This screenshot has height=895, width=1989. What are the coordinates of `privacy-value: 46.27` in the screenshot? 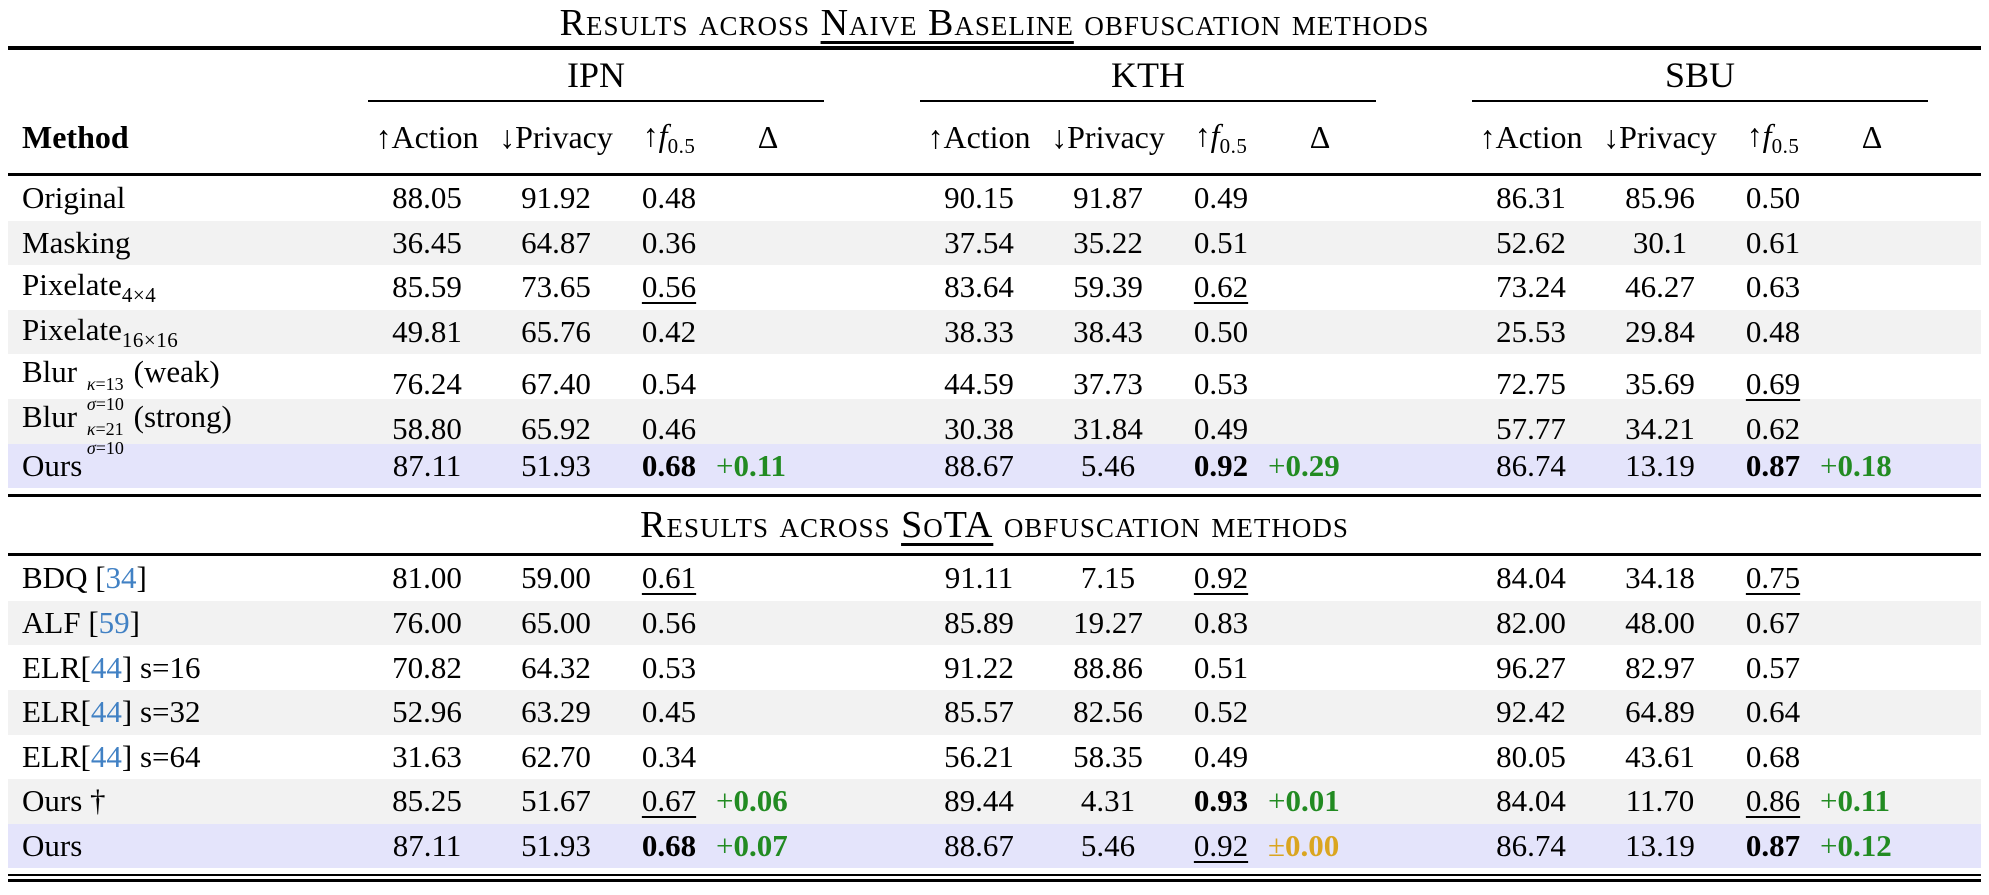 It's located at (1660, 287).